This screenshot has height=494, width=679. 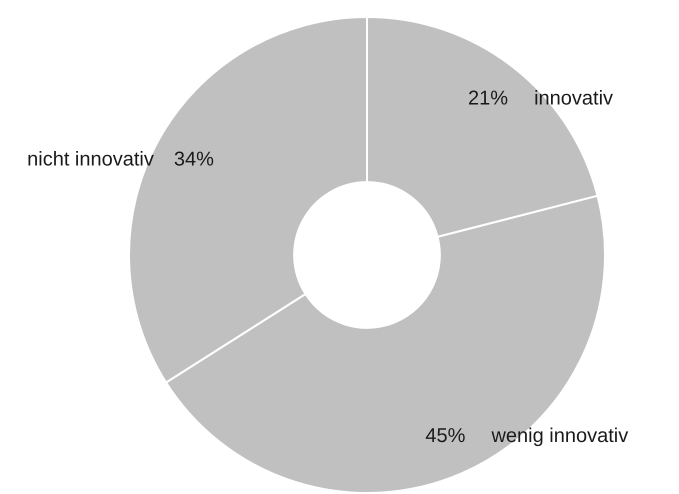 I want to click on slice-label: nicht innovativ, so click(x=90, y=159).